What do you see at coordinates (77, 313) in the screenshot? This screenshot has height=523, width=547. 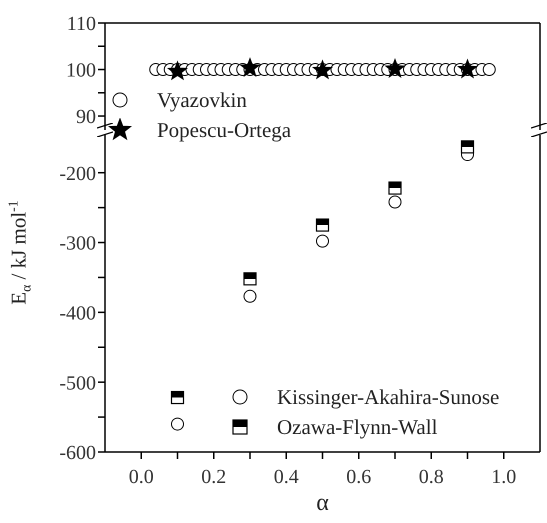 I see `y-tick-label: -400` at bounding box center [77, 313].